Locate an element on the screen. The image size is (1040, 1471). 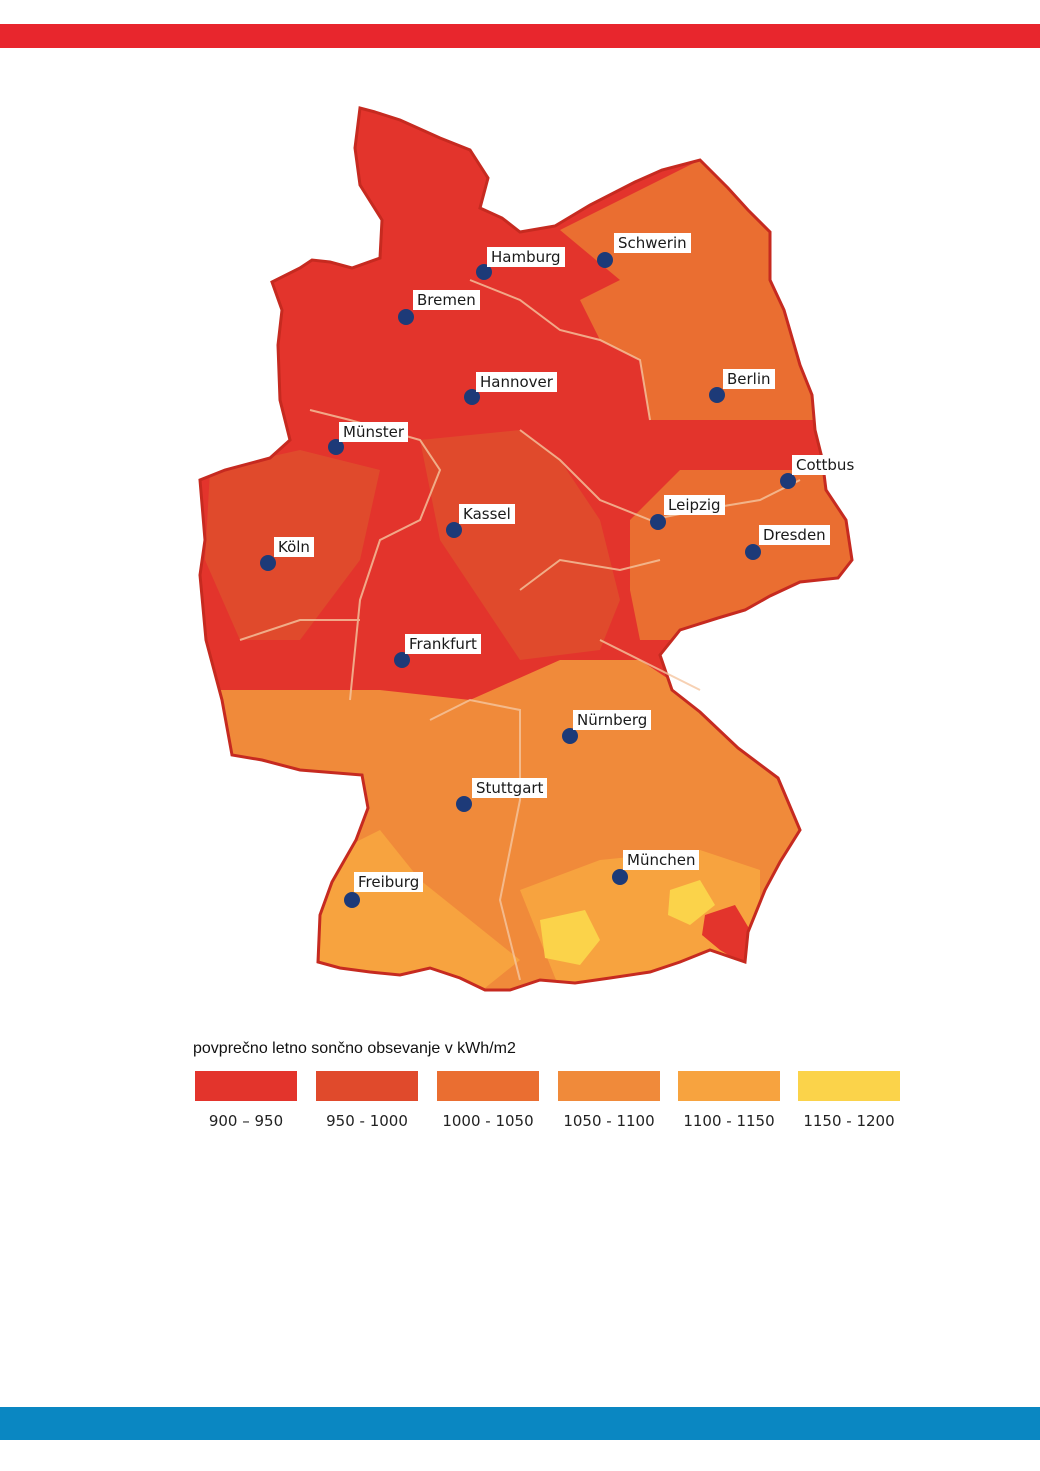
city-label-cottbus: Cottbus is located at coordinates (825, 465).